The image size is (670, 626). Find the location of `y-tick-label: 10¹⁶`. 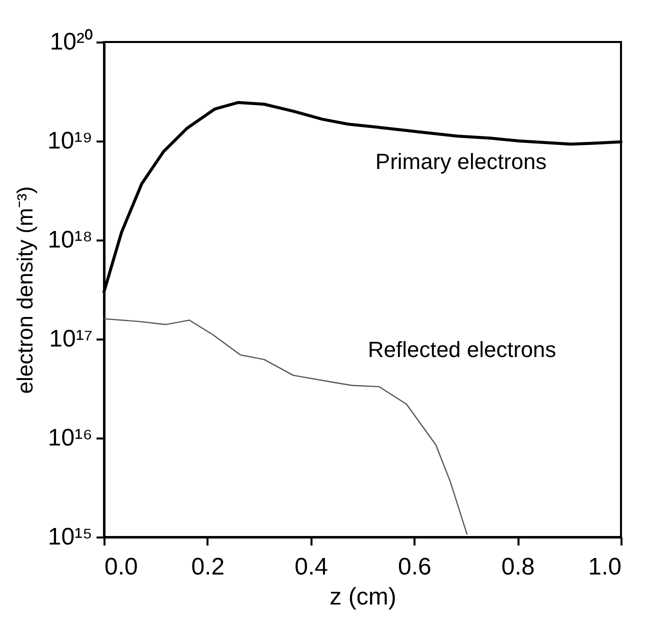

y-tick-label: 10¹⁶ is located at coordinates (70, 438).